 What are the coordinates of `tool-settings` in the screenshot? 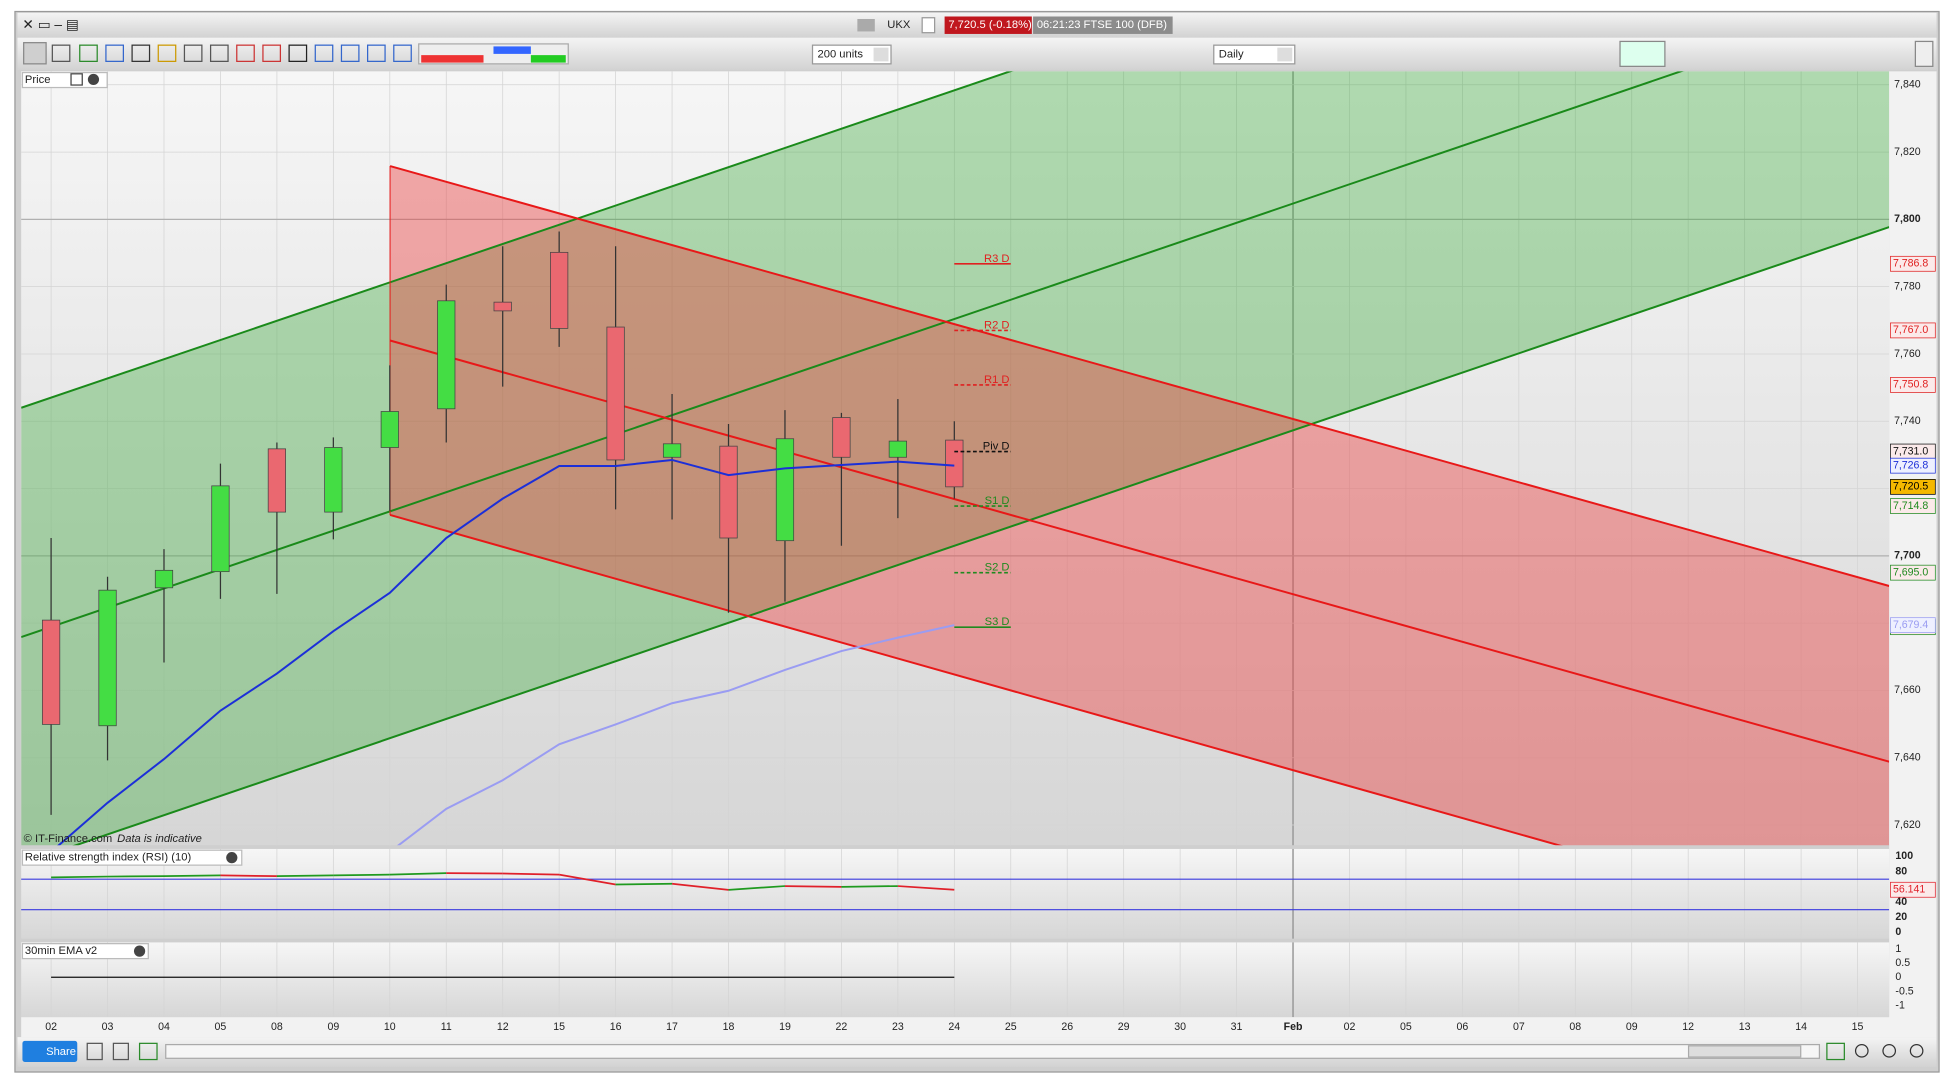 It's located at (193, 53).